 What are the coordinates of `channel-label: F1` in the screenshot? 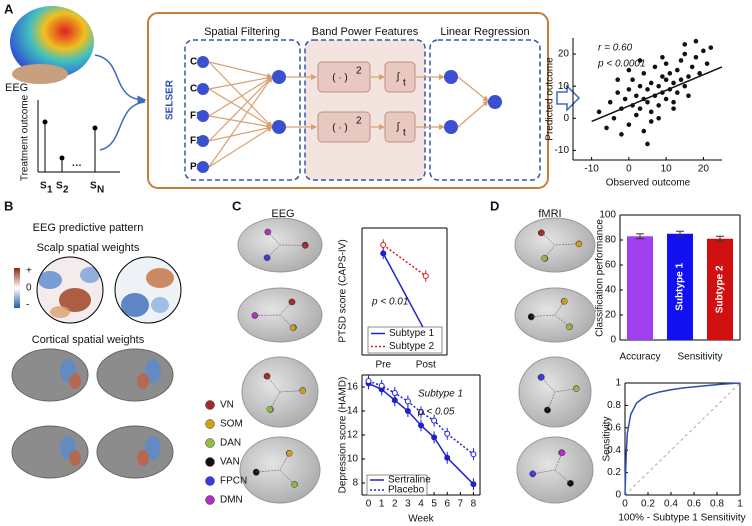 It's located at (196, 116).